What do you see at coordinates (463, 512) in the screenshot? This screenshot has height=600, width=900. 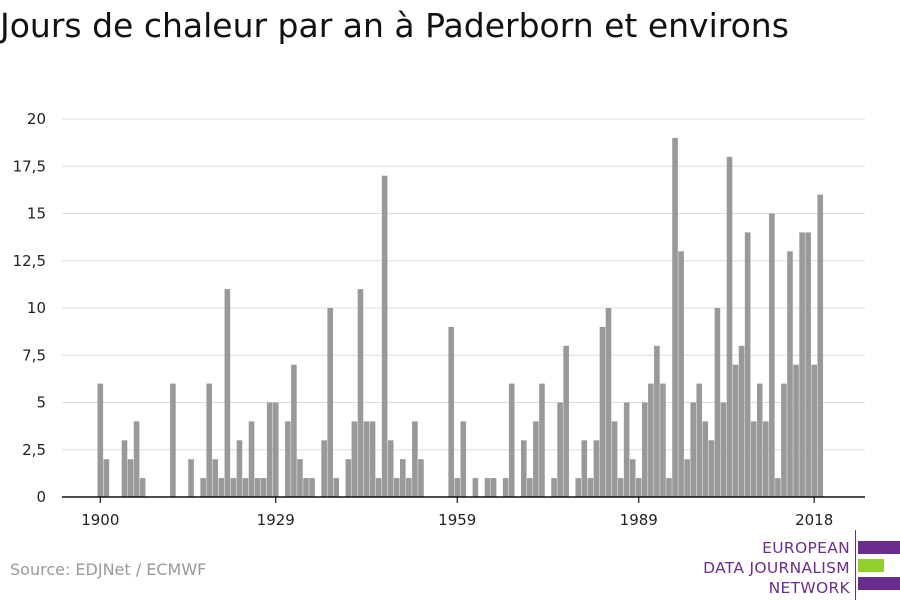 I see `x-axis: 1900 1929 1959 1989 2018` at bounding box center [463, 512].